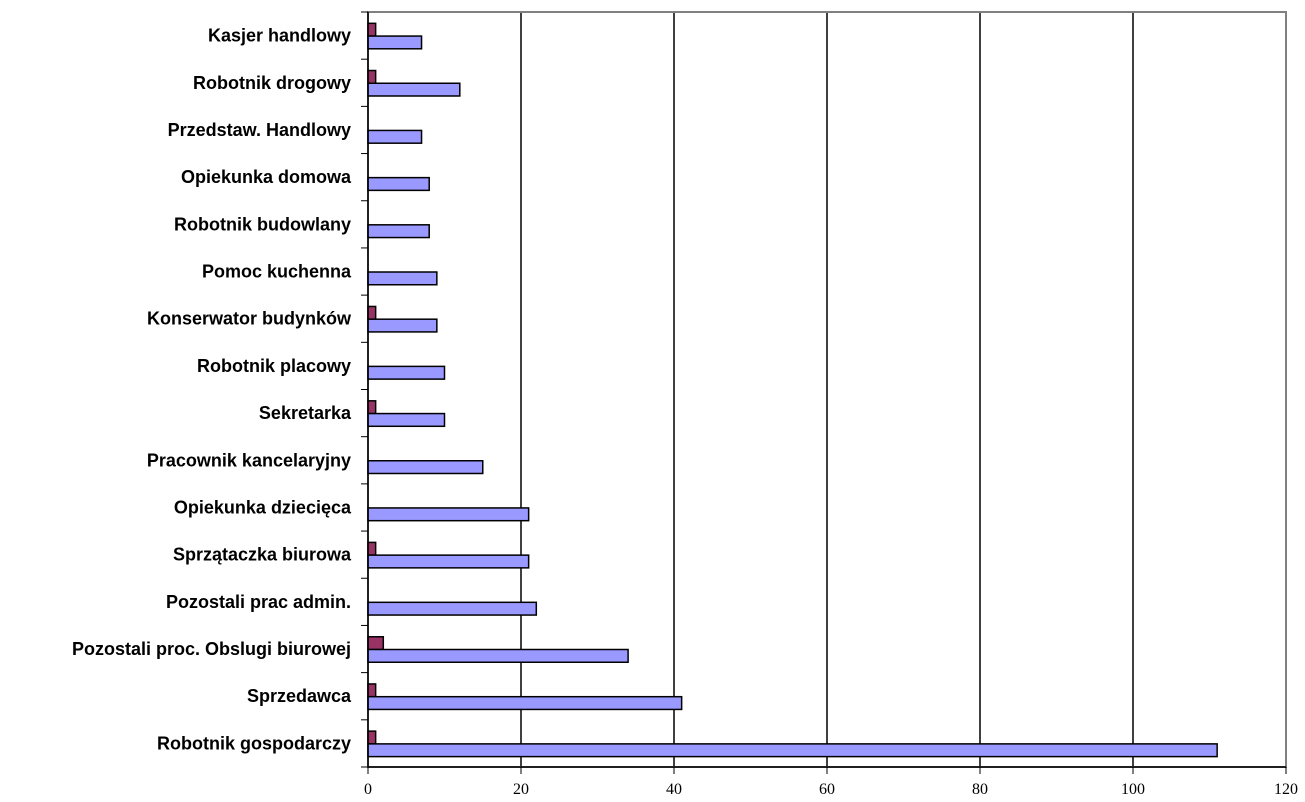  What do you see at coordinates (279, 36) in the screenshot?
I see `category-label: Kasjer handlowy` at bounding box center [279, 36].